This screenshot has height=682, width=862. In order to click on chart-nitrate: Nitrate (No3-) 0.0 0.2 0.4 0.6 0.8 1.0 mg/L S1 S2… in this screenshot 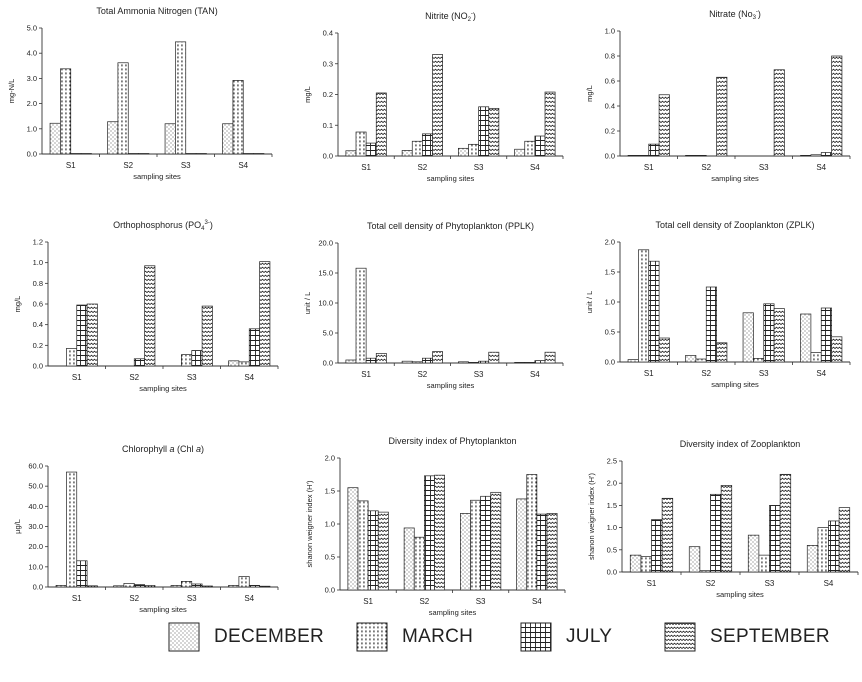, I will do `click(718, 96)`.